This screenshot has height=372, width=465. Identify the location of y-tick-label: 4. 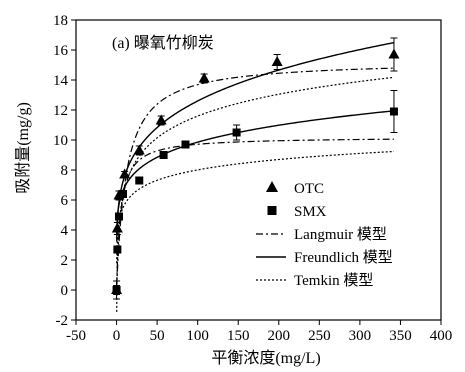
(65, 231).